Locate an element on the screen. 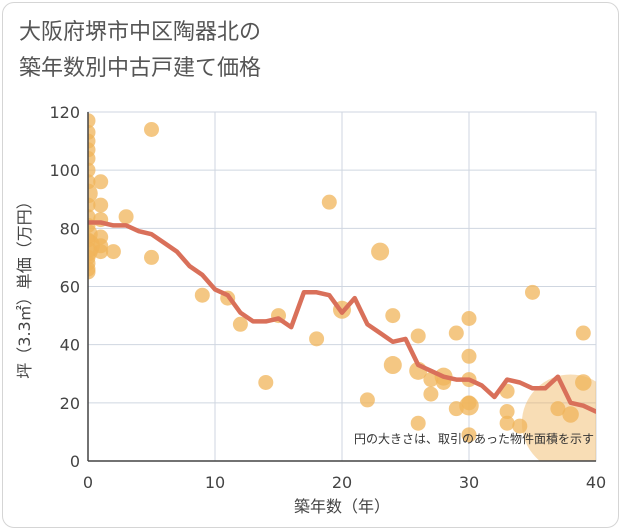  x-axis-label: 築年数（年） is located at coordinates (342, 506).